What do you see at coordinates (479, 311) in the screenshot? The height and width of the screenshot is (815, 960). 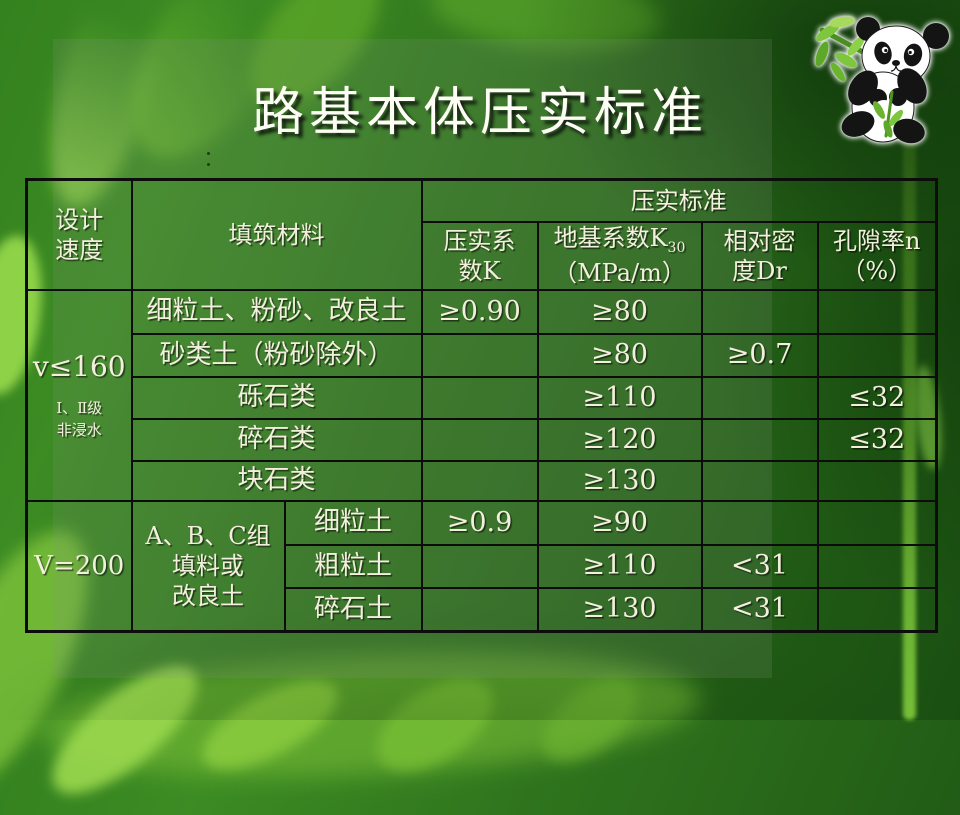 I see `cell-k: ≥0.90` at bounding box center [479, 311].